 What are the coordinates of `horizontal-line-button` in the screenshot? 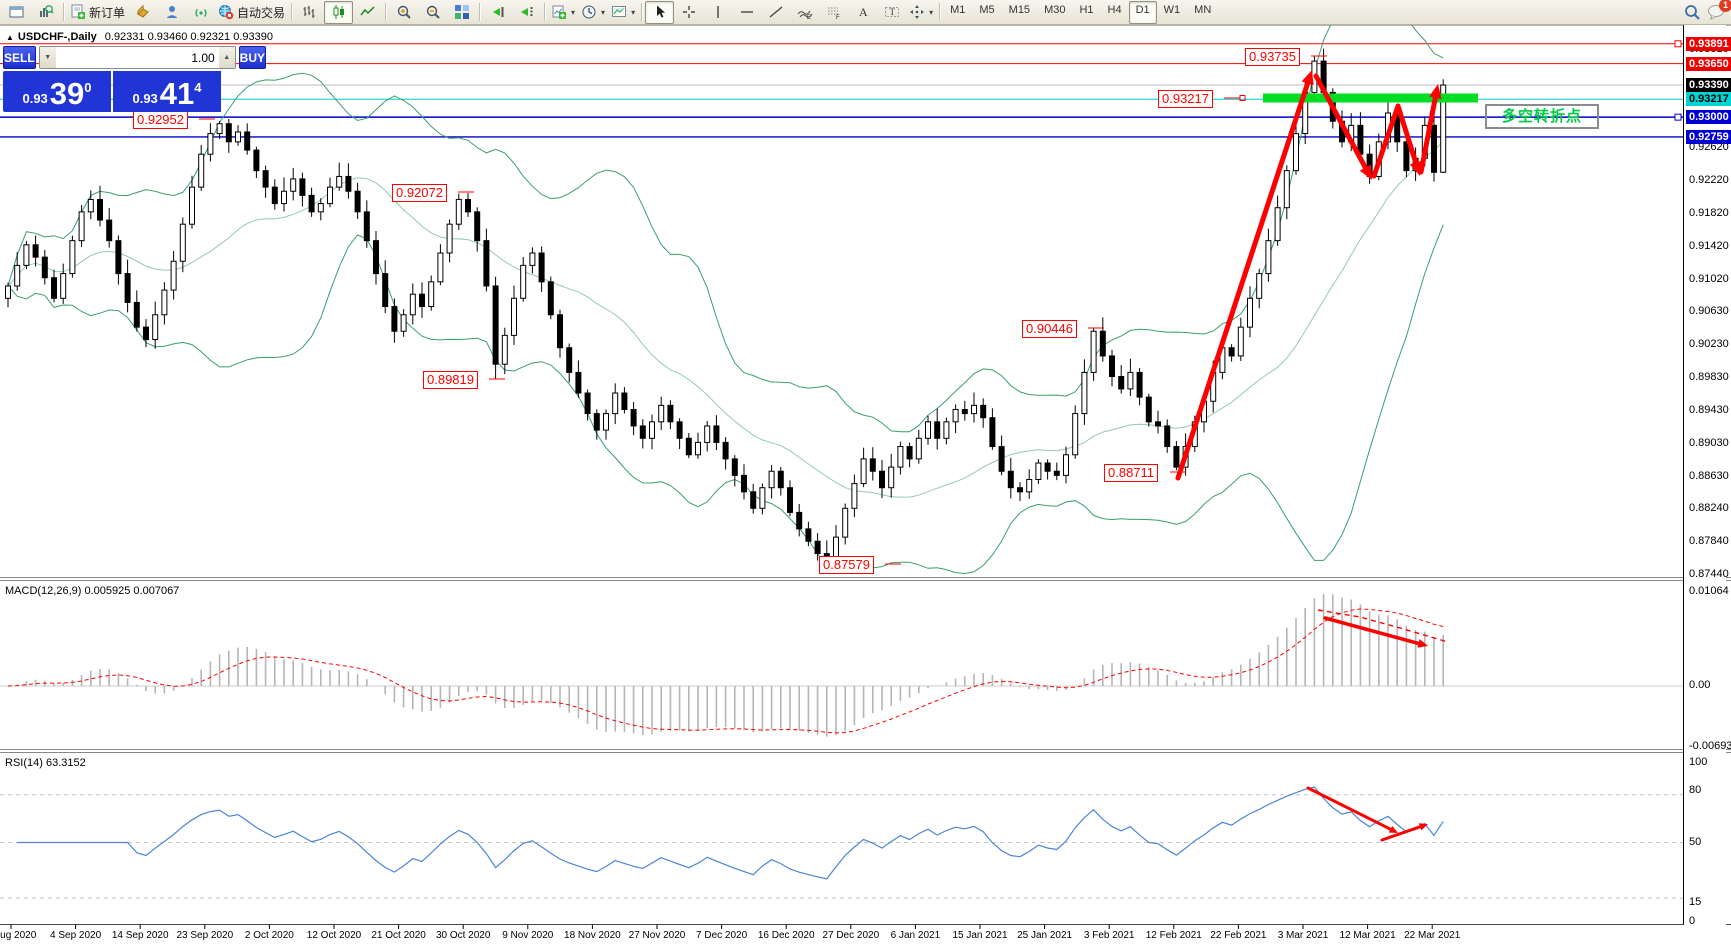 It's located at (746, 12).